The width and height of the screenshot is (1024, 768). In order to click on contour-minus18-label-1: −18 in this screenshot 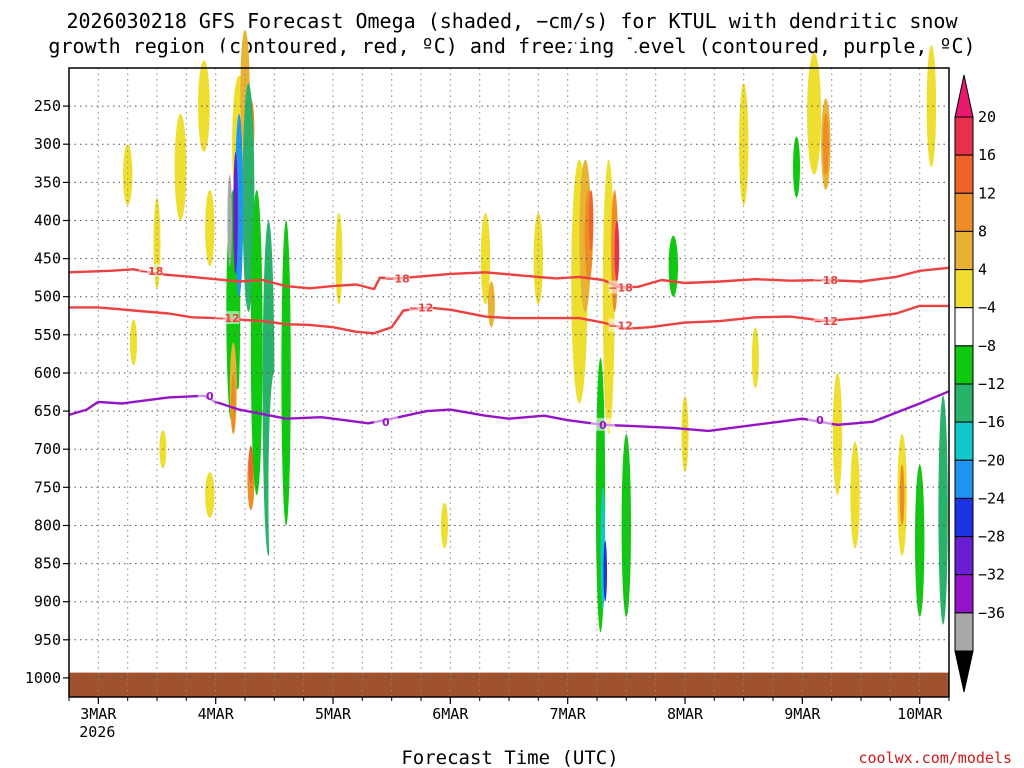, I will do `click(151, 271)`.